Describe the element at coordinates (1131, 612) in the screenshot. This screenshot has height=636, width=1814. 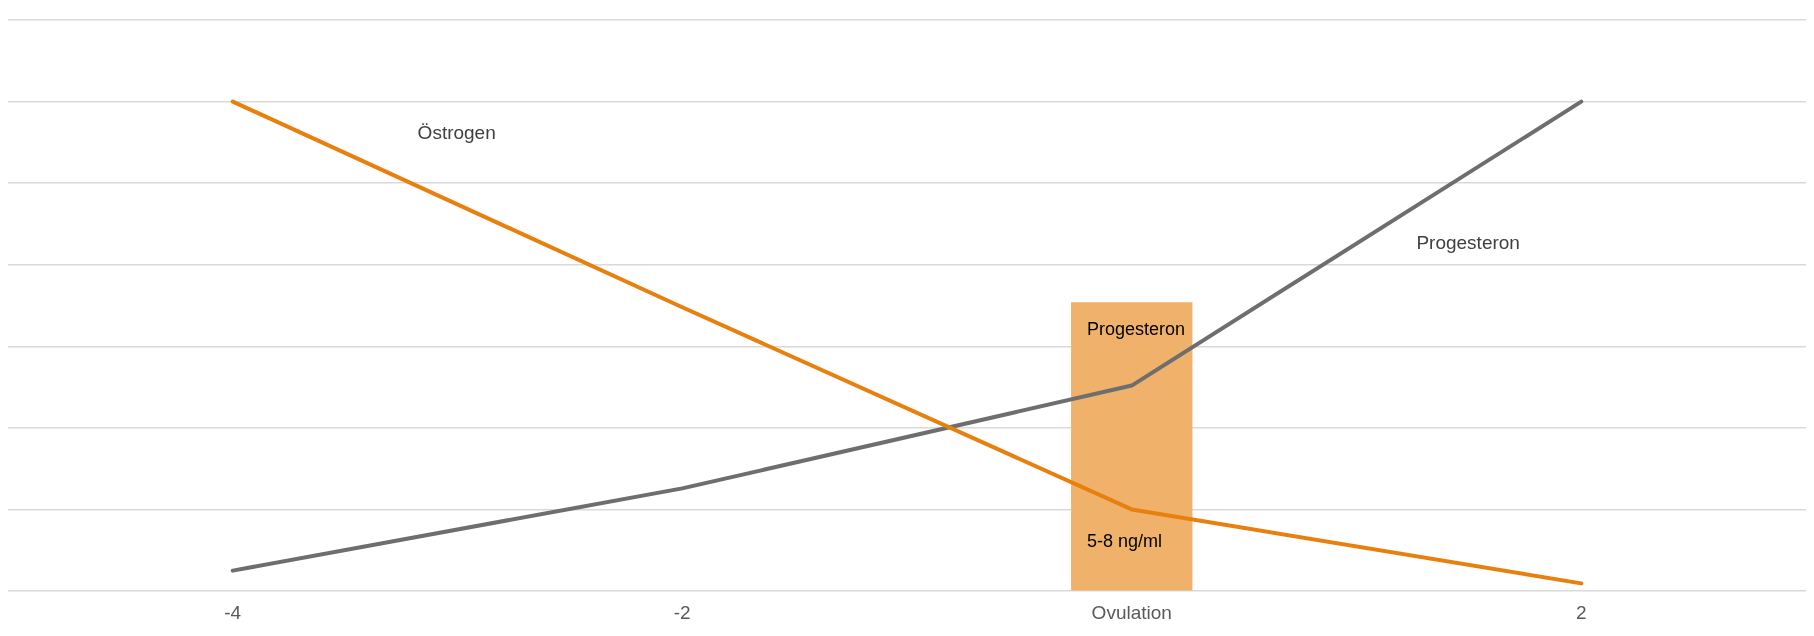
I see `x-tick-label: Ovulation` at that location.